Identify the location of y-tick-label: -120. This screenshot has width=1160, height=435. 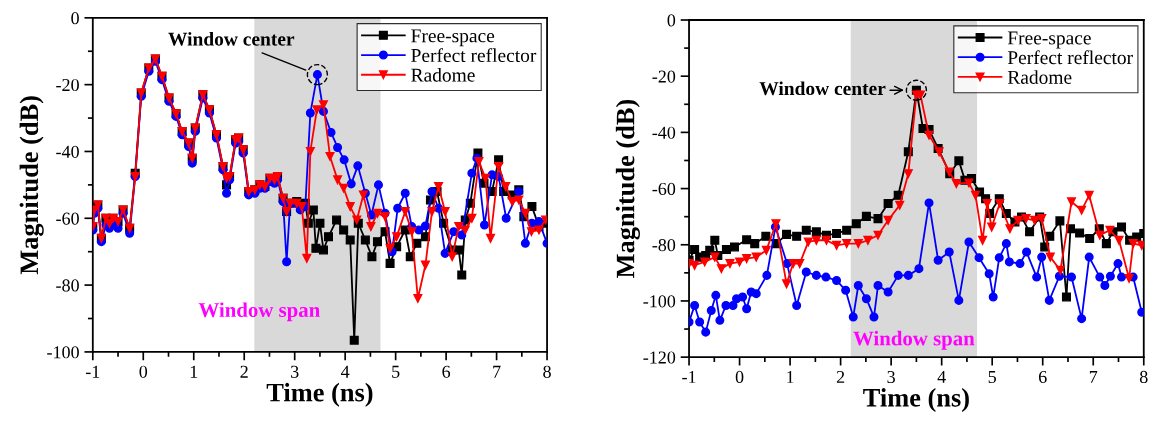
(659, 357).